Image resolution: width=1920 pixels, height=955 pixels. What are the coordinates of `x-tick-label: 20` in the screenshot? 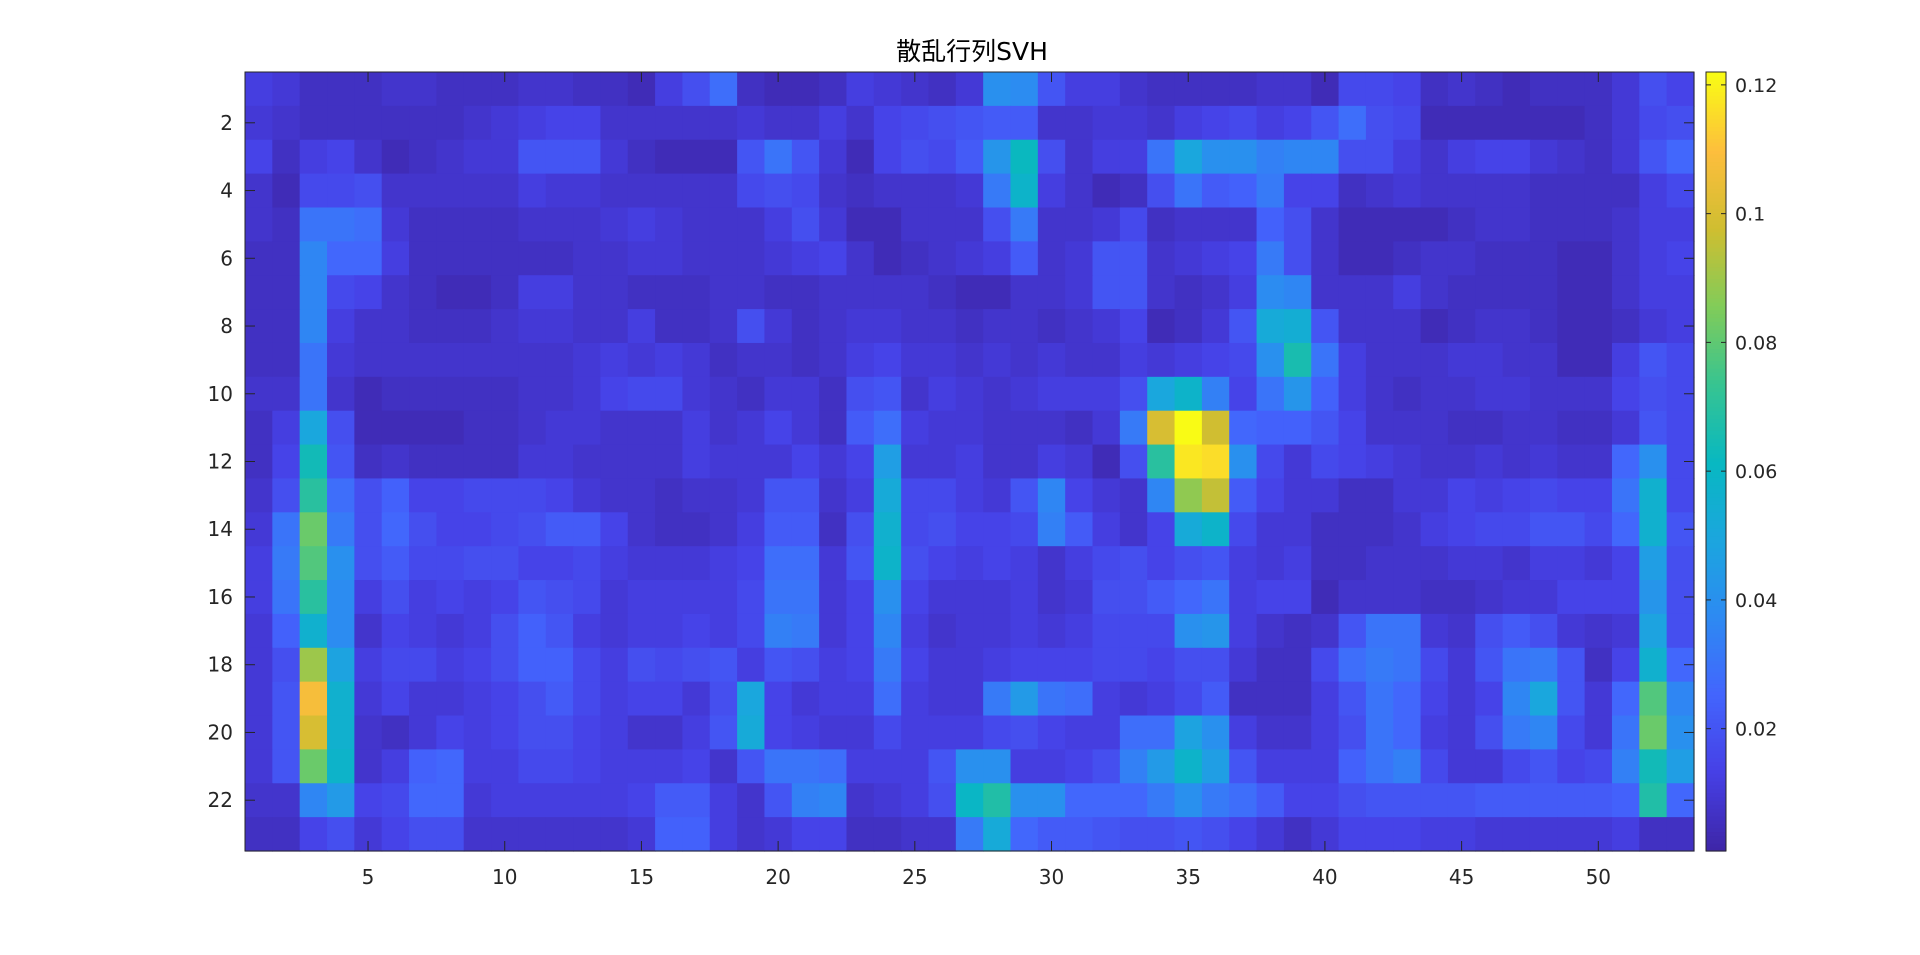 It's located at (777, 877).